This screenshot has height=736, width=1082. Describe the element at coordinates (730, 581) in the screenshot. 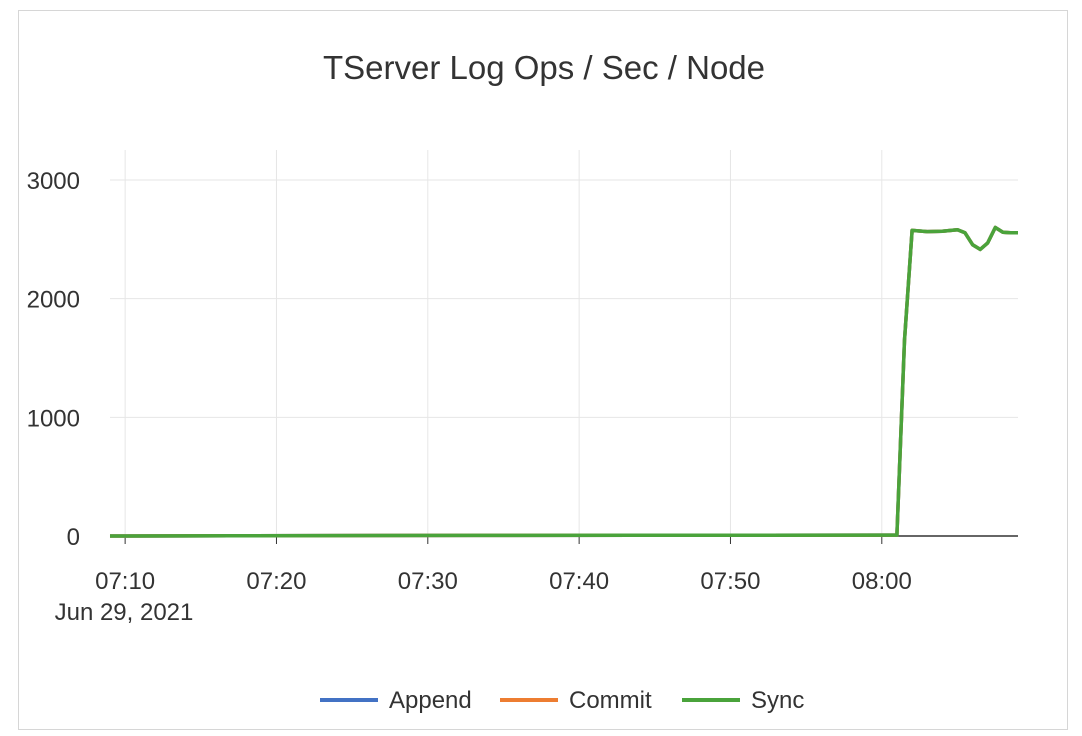

I see `x-tick-label: 07:50` at that location.